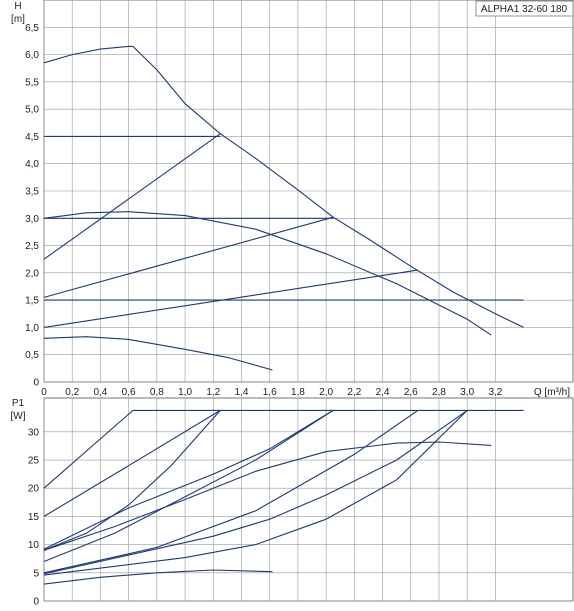 The width and height of the screenshot is (574, 611). I want to click on power-axis-unit: [W], so click(18, 416).